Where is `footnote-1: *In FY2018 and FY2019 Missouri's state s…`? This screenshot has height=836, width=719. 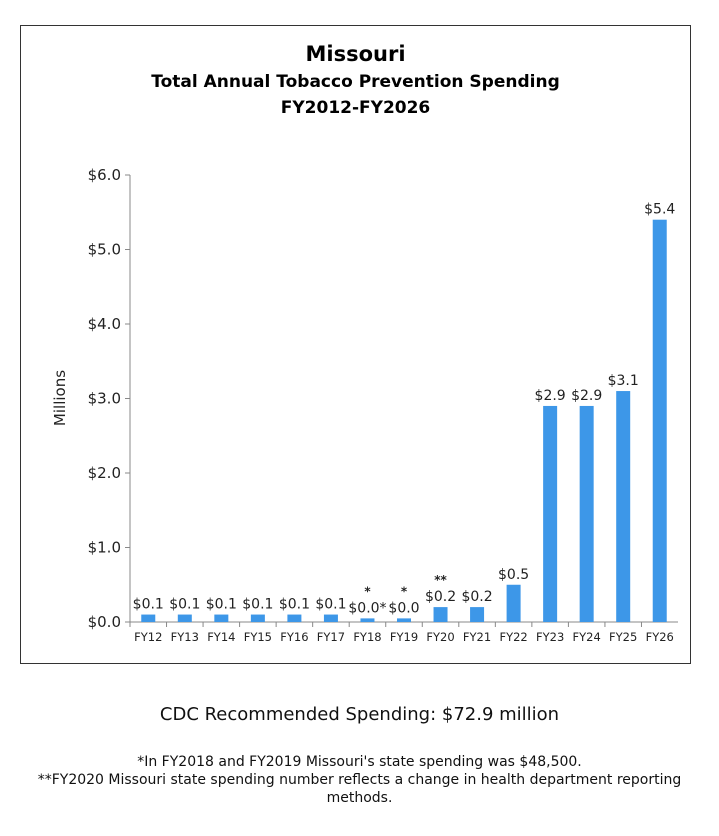 footnote-1: *In FY2018 and FY2019 Missouri's state s… is located at coordinates (359, 762).